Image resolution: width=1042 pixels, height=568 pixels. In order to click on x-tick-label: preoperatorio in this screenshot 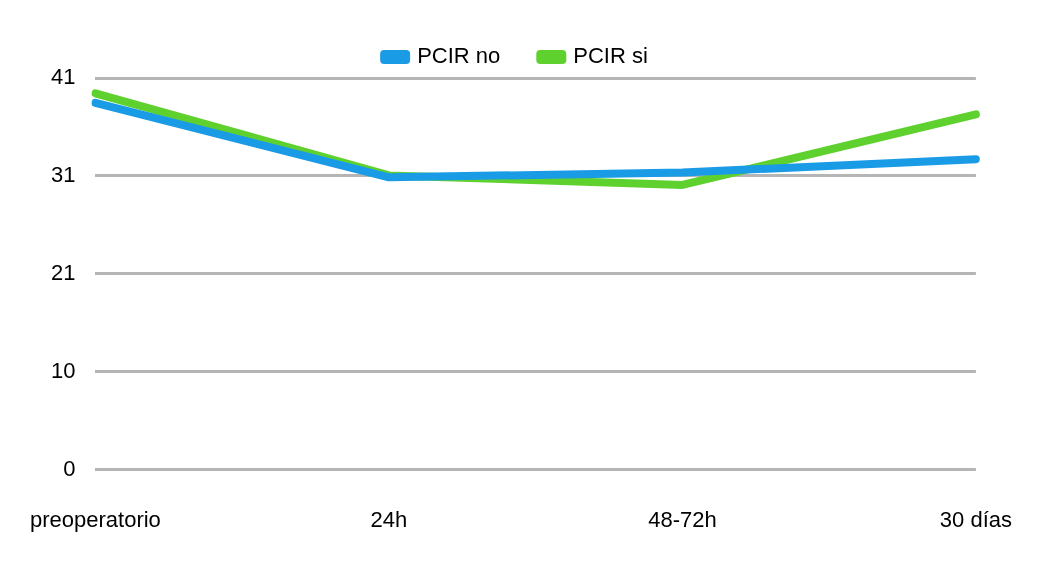, I will do `click(95, 519)`.